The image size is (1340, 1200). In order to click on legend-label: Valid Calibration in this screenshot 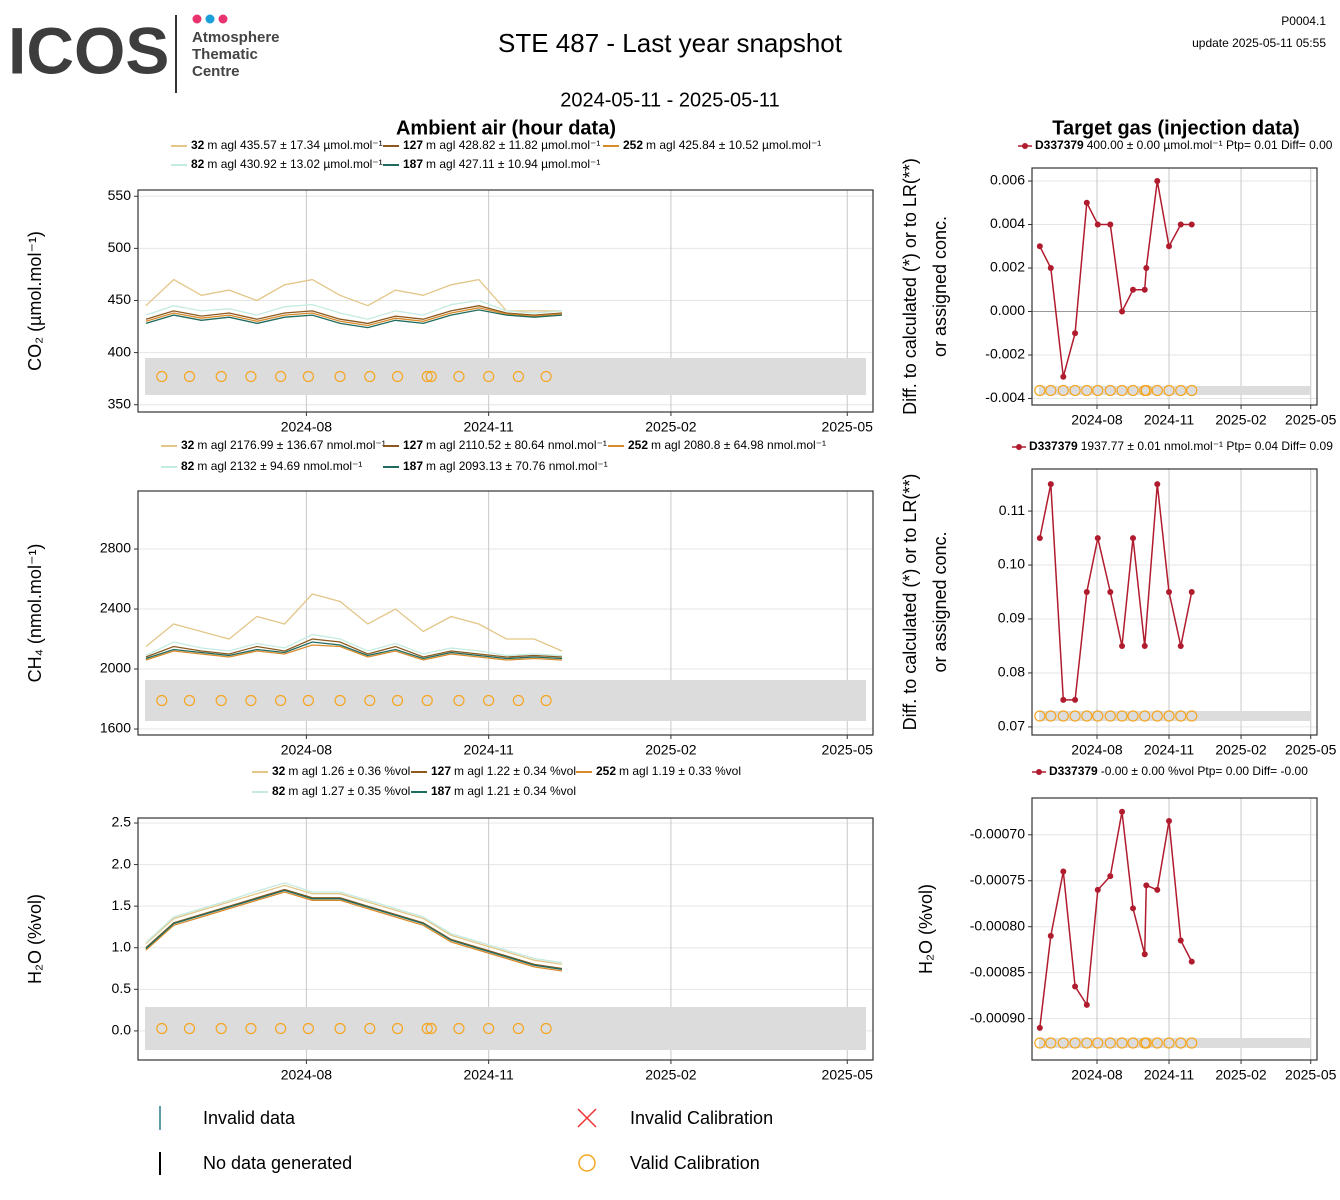, I will do `click(695, 1163)`.